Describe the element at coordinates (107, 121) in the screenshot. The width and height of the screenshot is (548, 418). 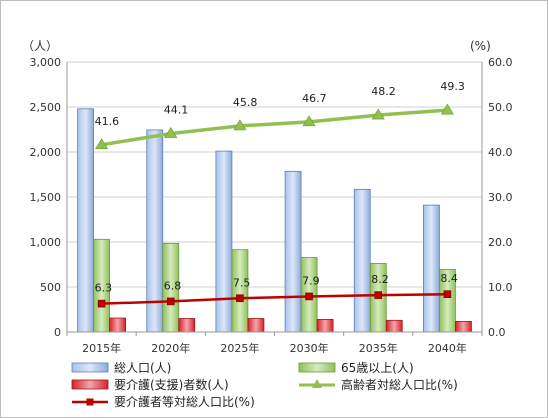
I see `data-label: 41.6` at that location.